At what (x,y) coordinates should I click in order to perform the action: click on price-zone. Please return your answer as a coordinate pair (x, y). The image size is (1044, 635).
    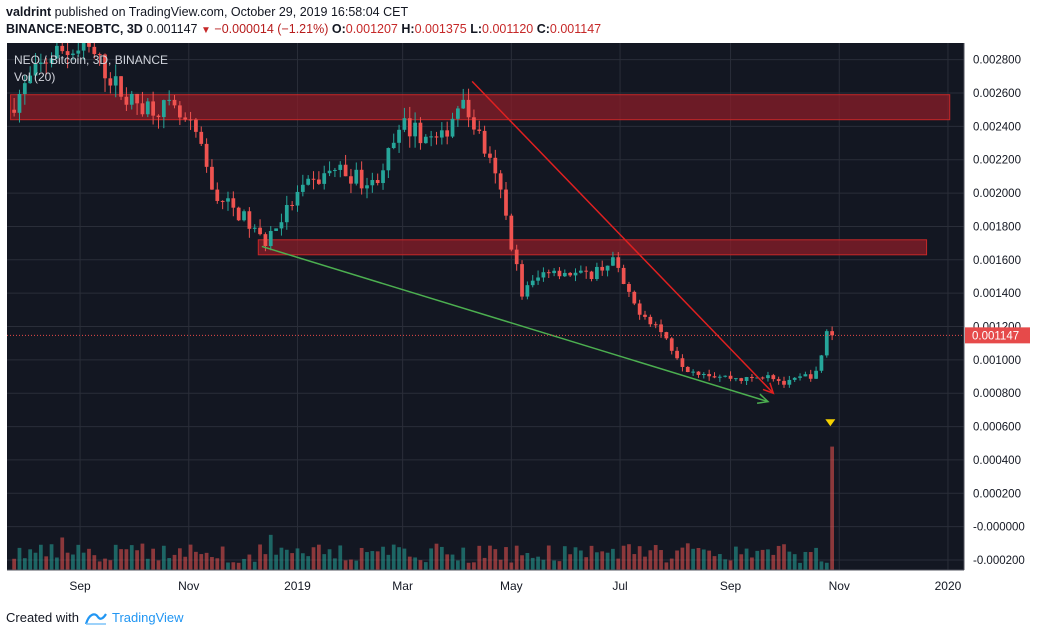
    Looking at the image, I should click on (480, 107).